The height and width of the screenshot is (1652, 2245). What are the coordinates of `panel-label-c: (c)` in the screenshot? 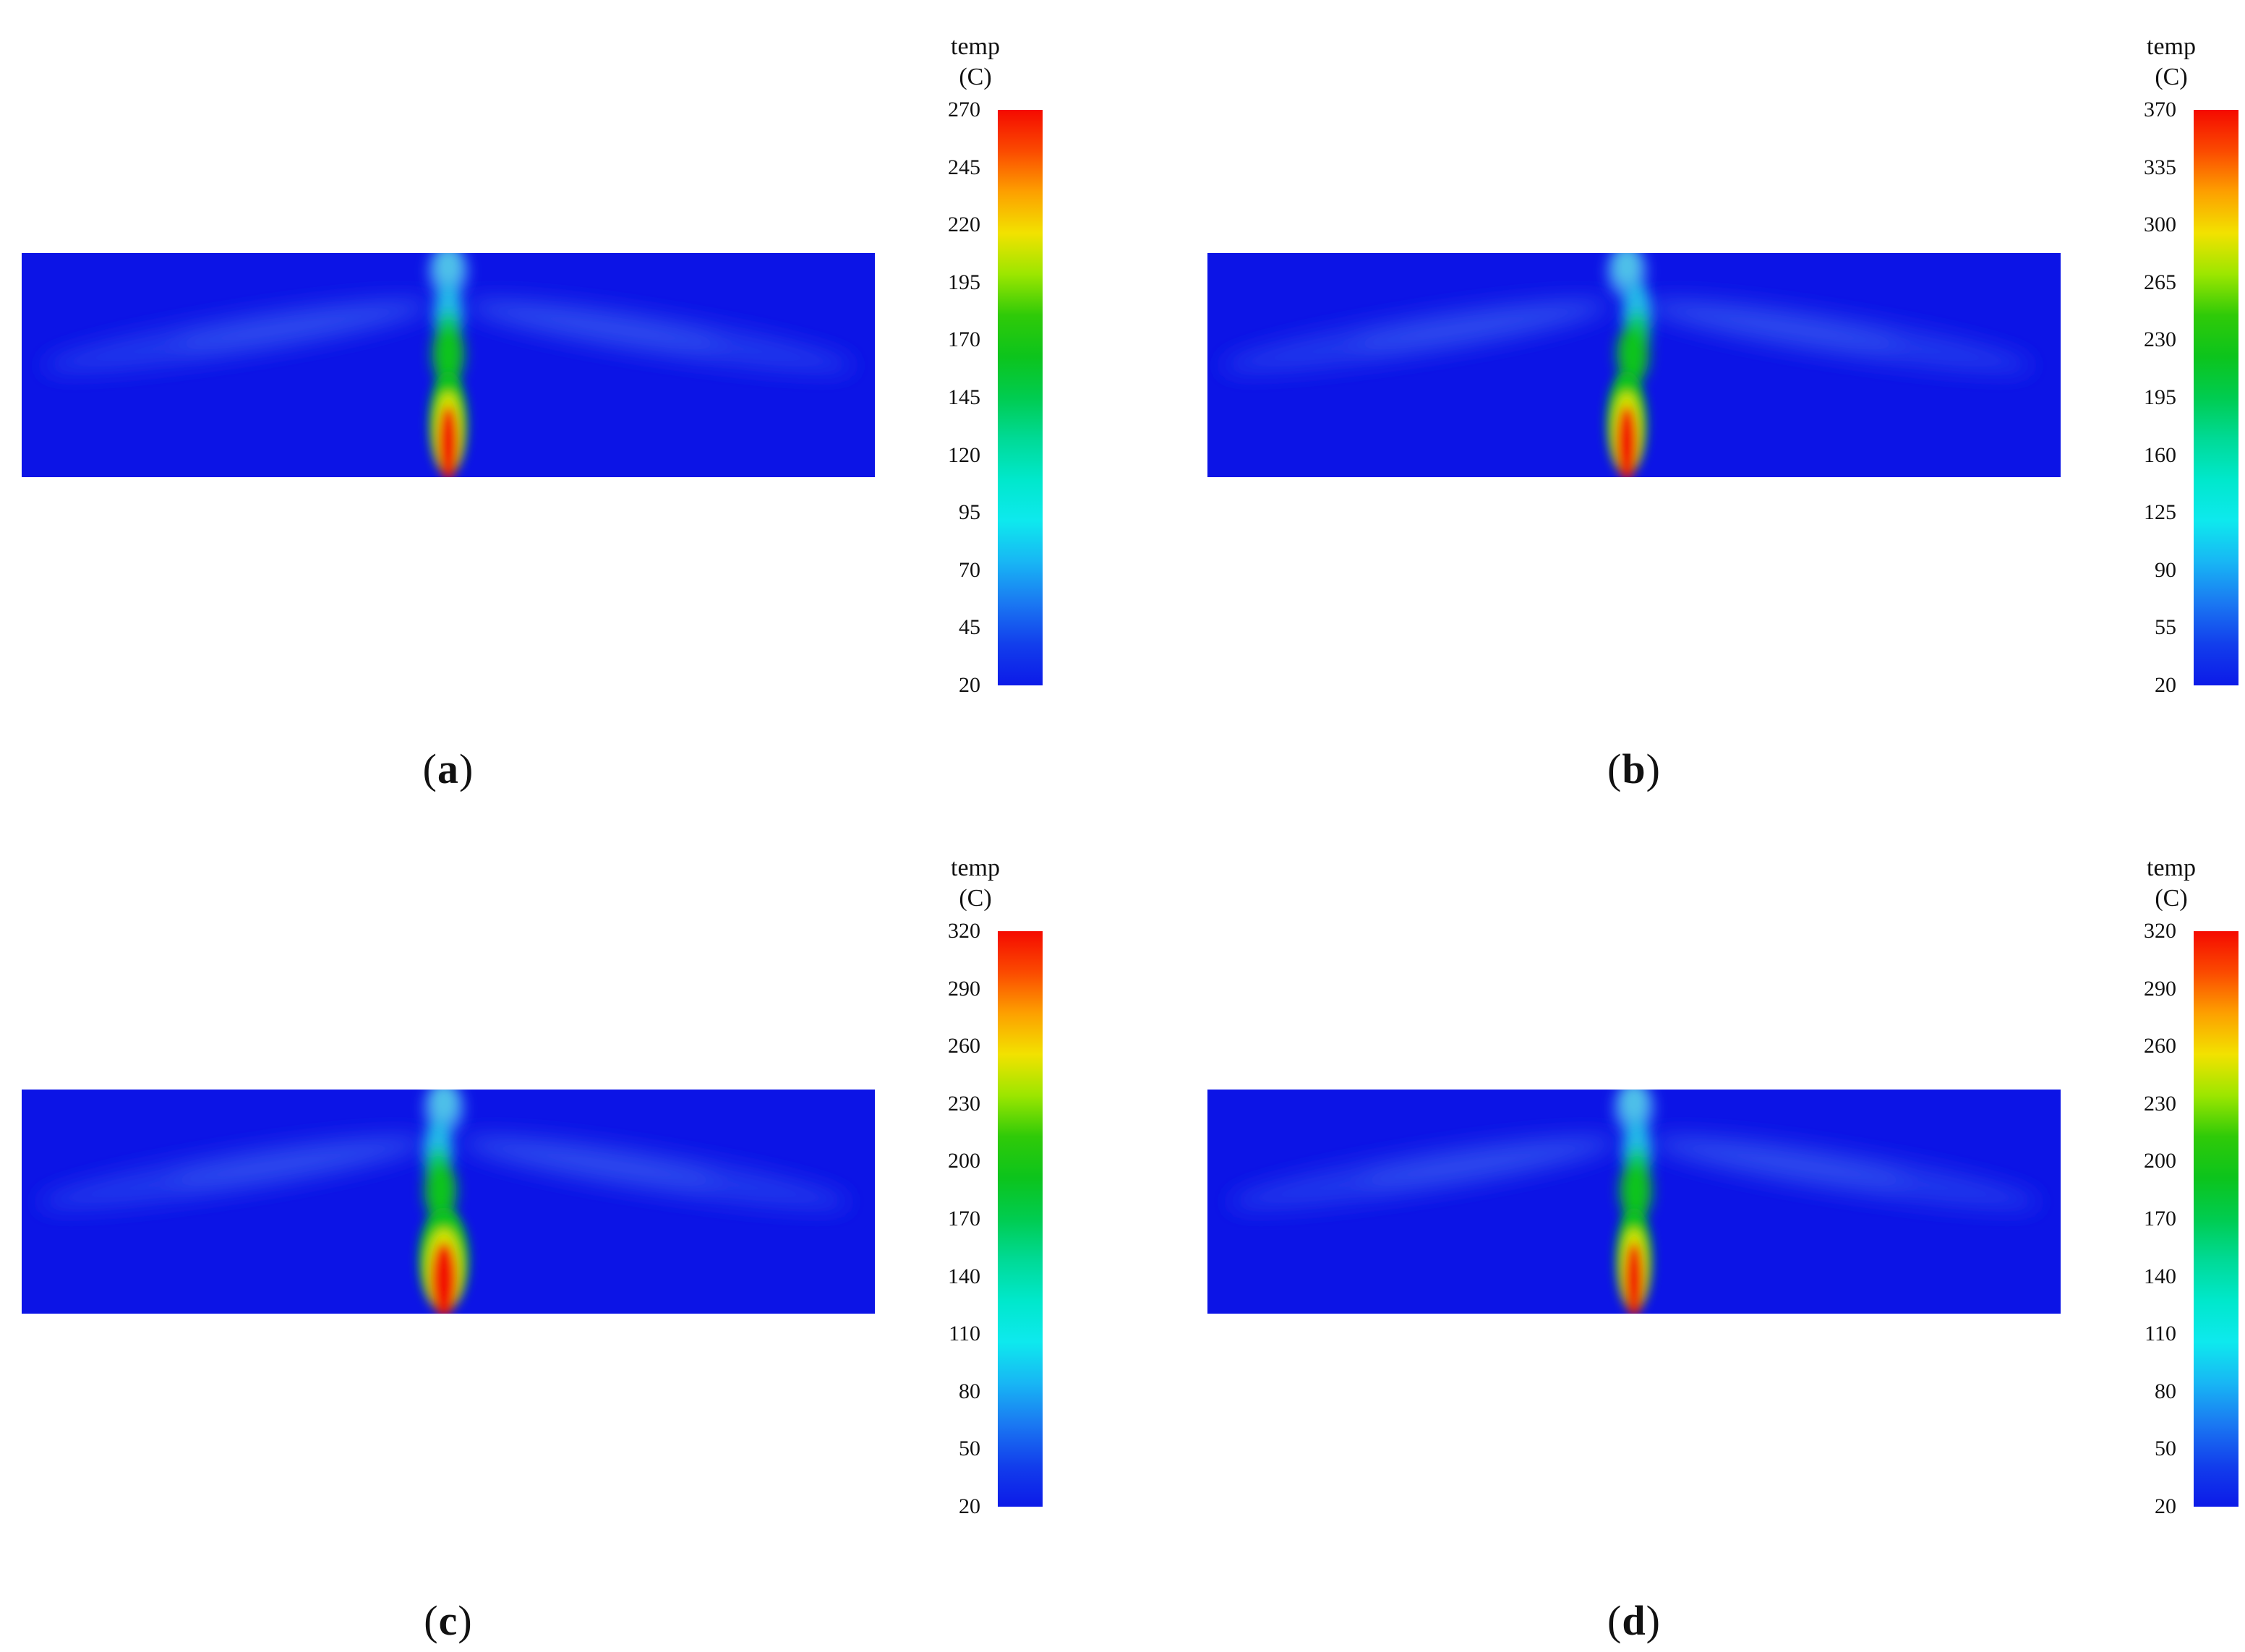 It's located at (449, 1621).